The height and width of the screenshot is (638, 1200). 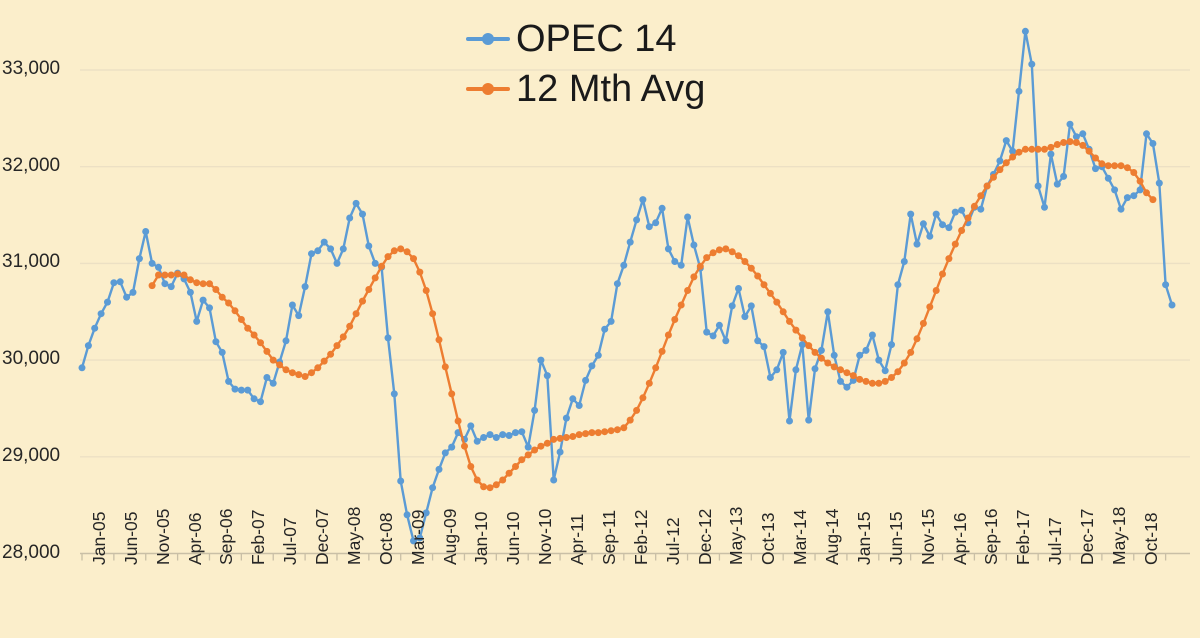 I want to click on legend-item-opec-14: OPEC 14, so click(x=616, y=39).